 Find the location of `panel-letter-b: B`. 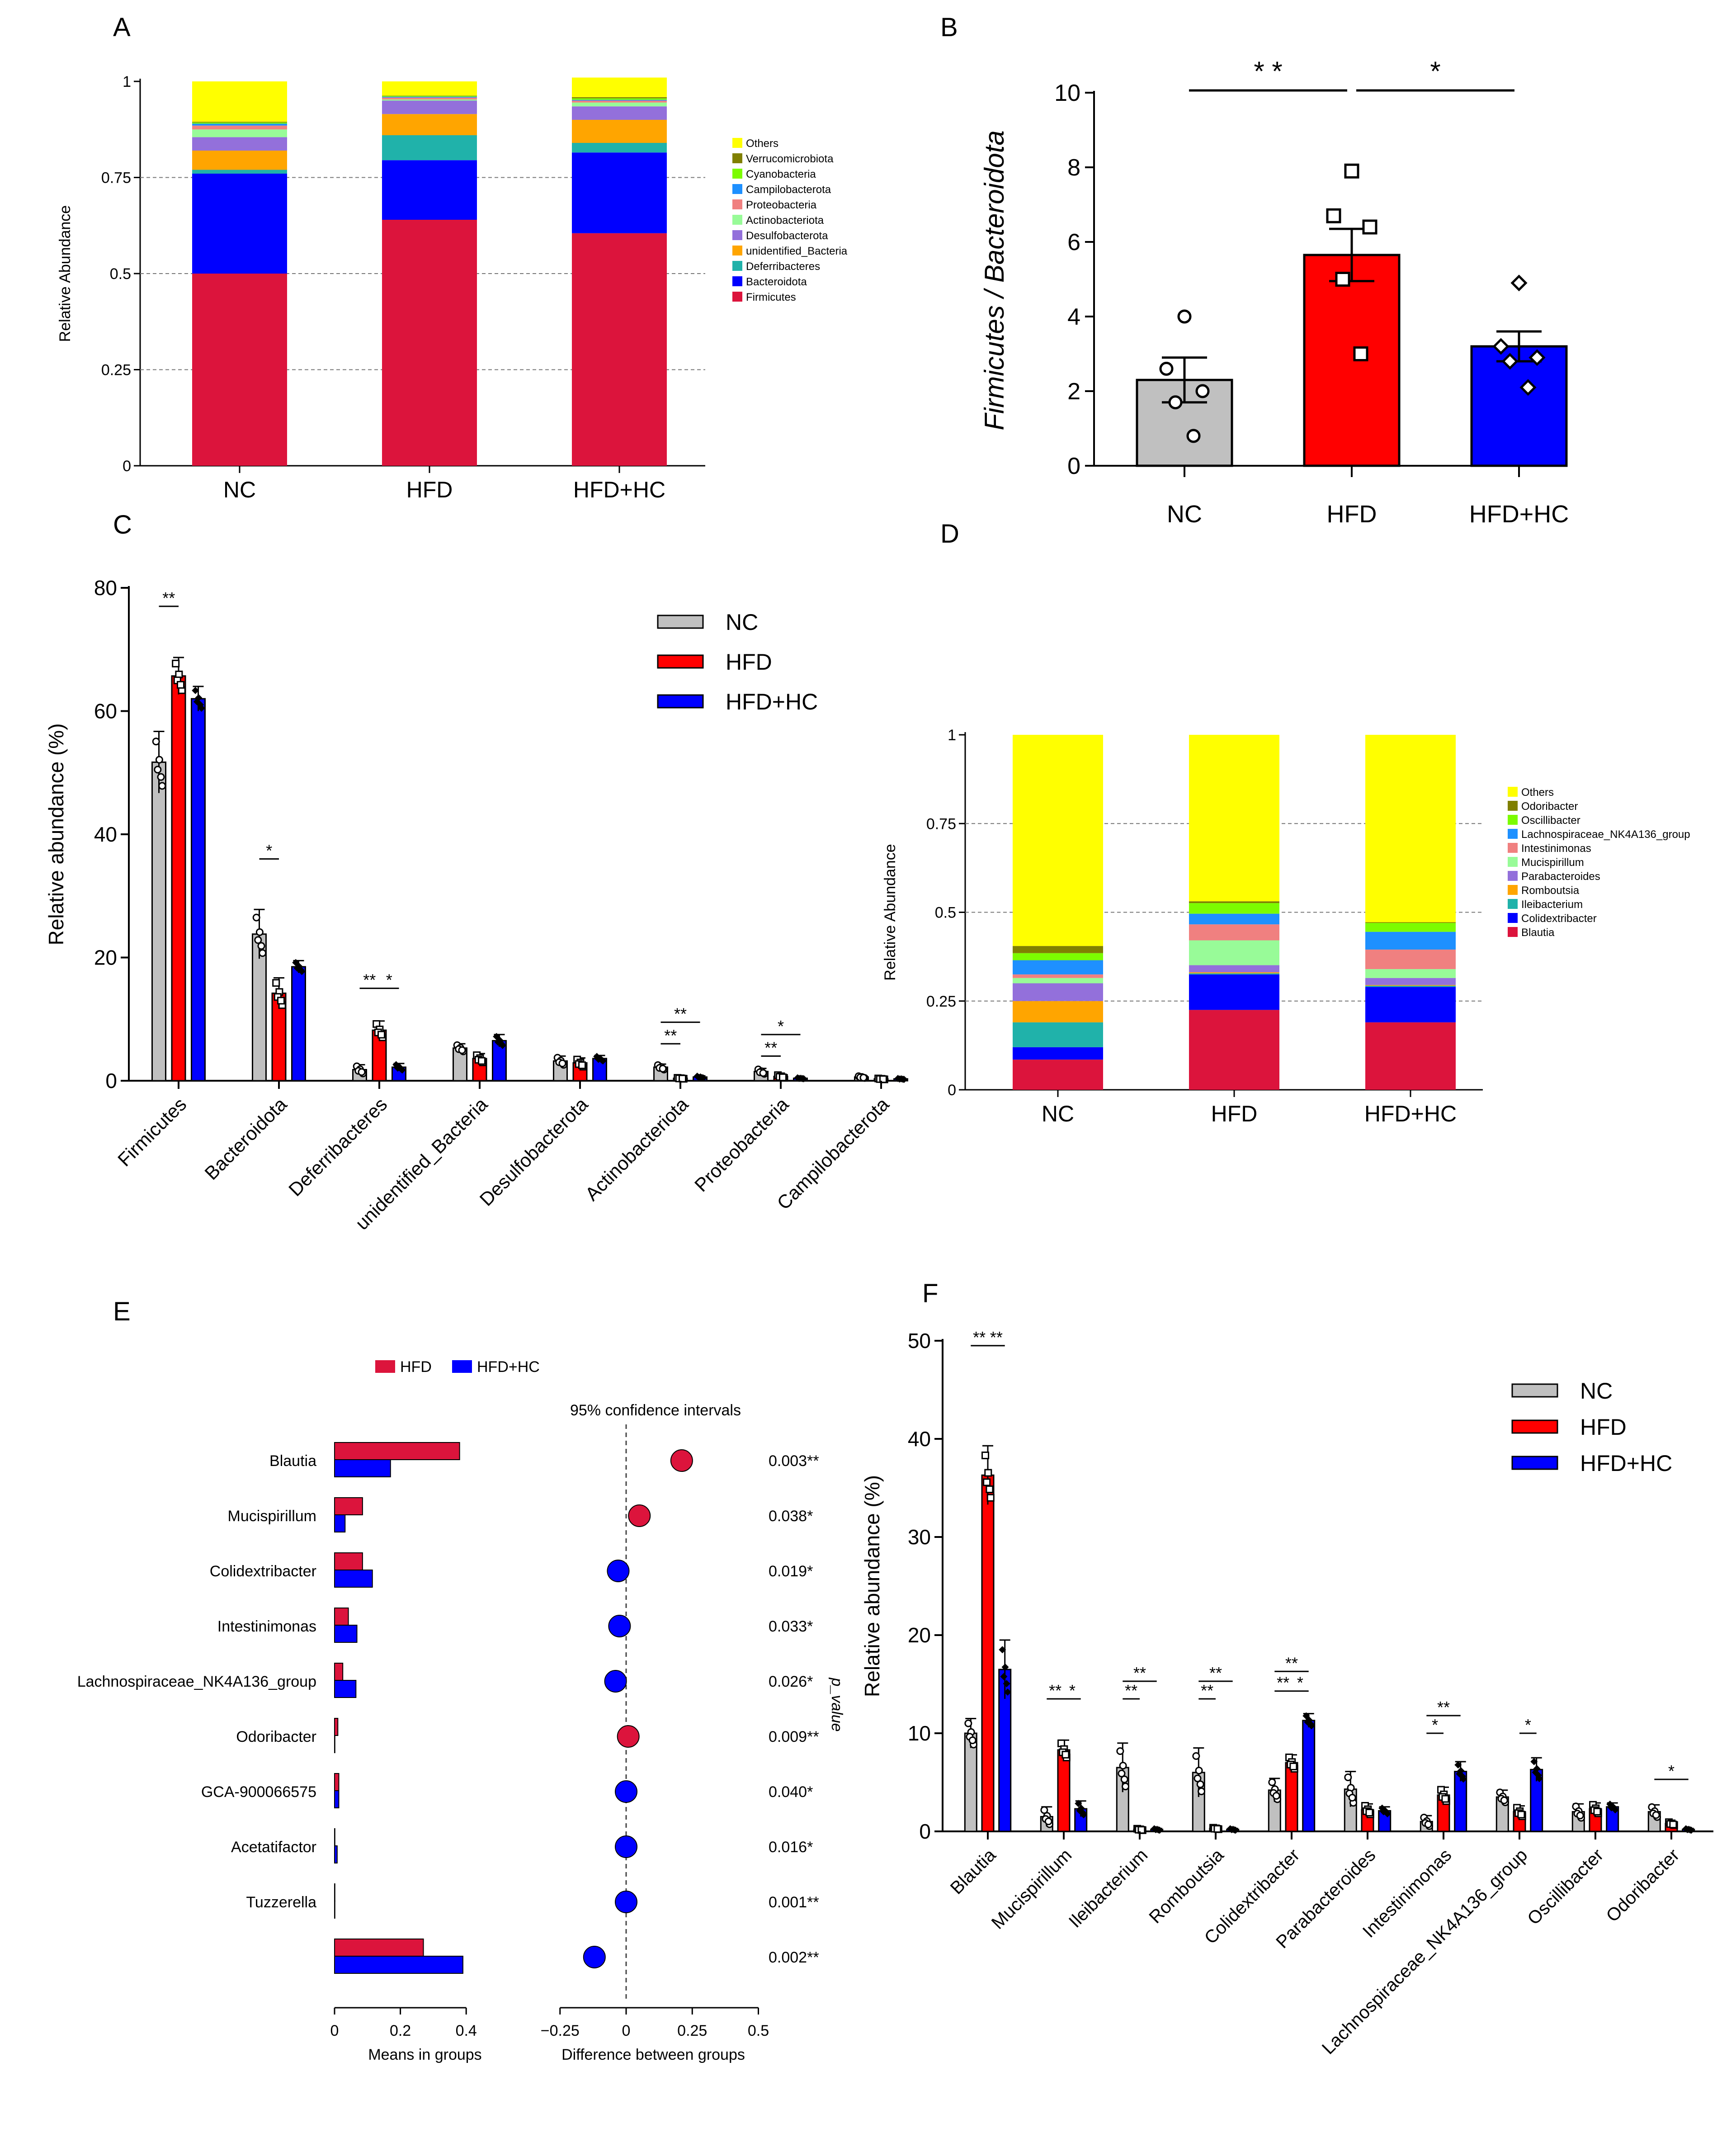

panel-letter-b: B is located at coordinates (949, 27).